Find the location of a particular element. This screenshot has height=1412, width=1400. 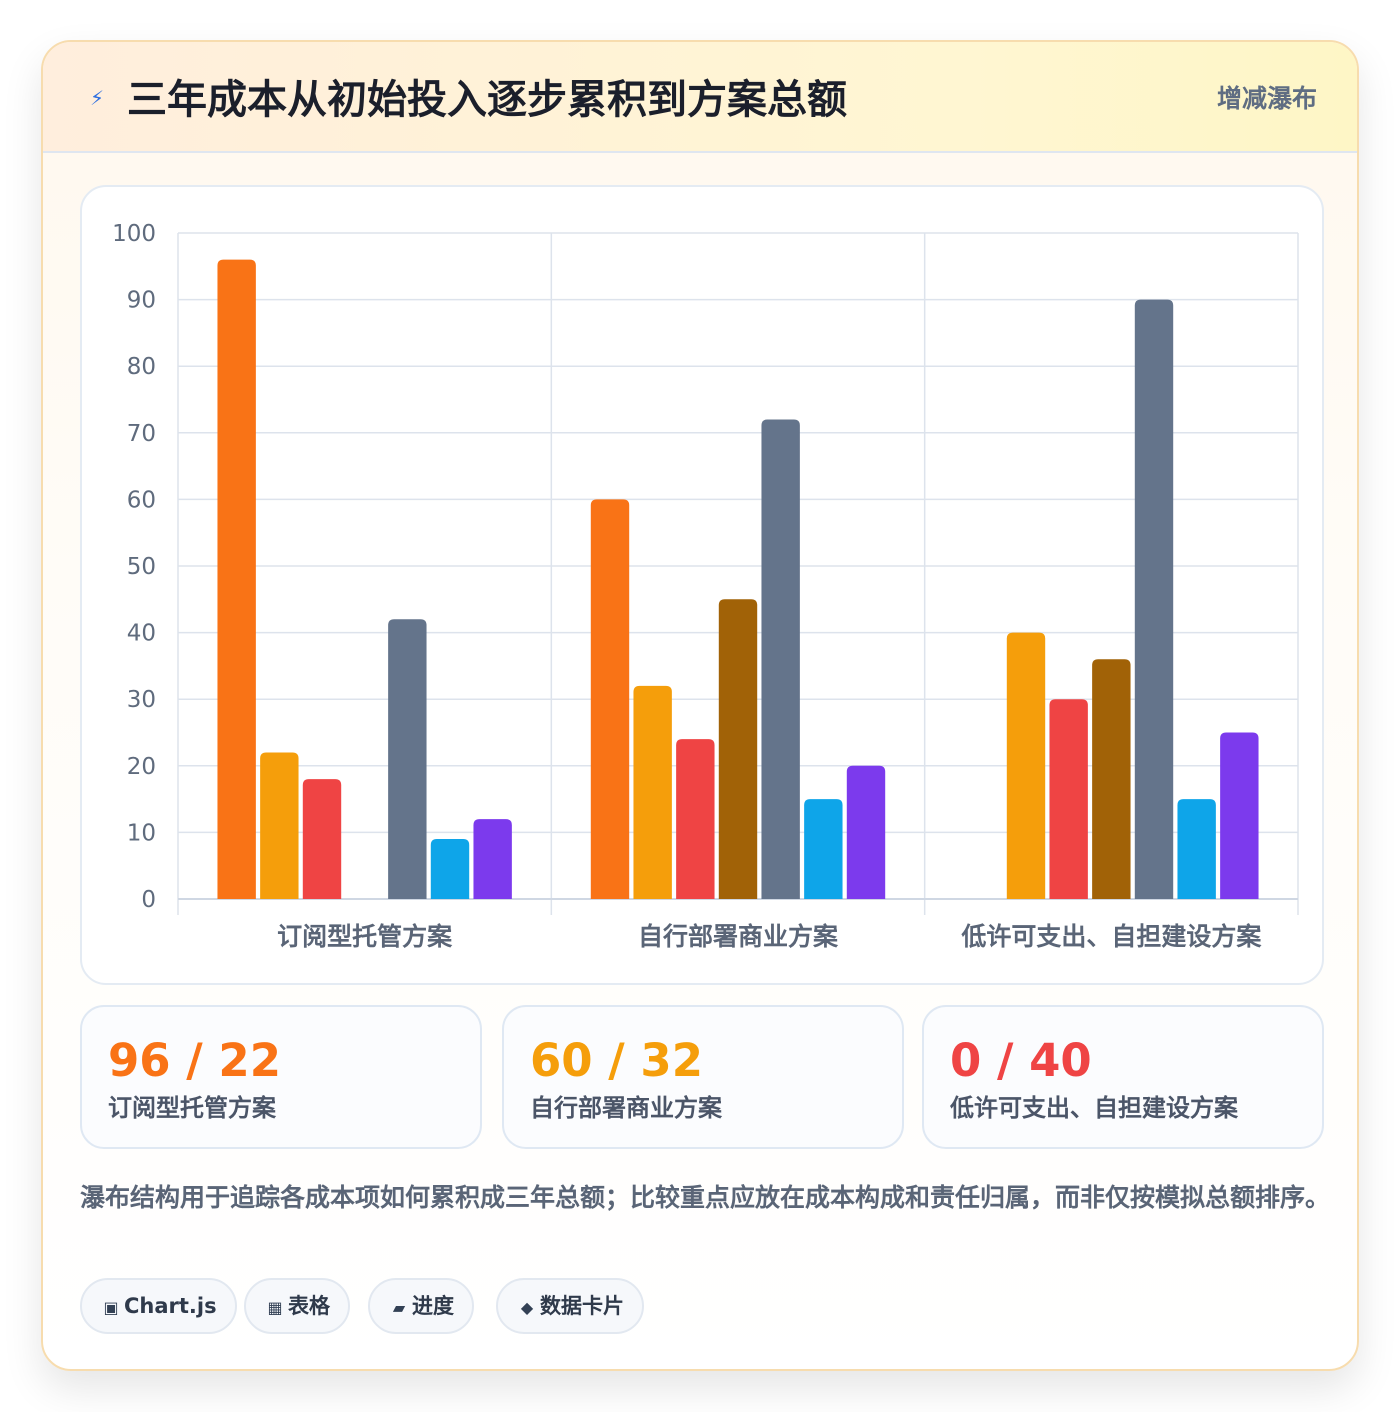

tag-table: ▦ 表格 is located at coordinates (297, 1306).